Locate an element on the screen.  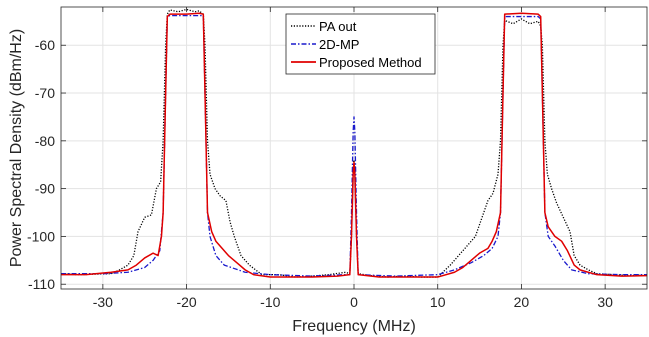
x-axis-label: Frequency (MHz) is located at coordinates (354, 326).